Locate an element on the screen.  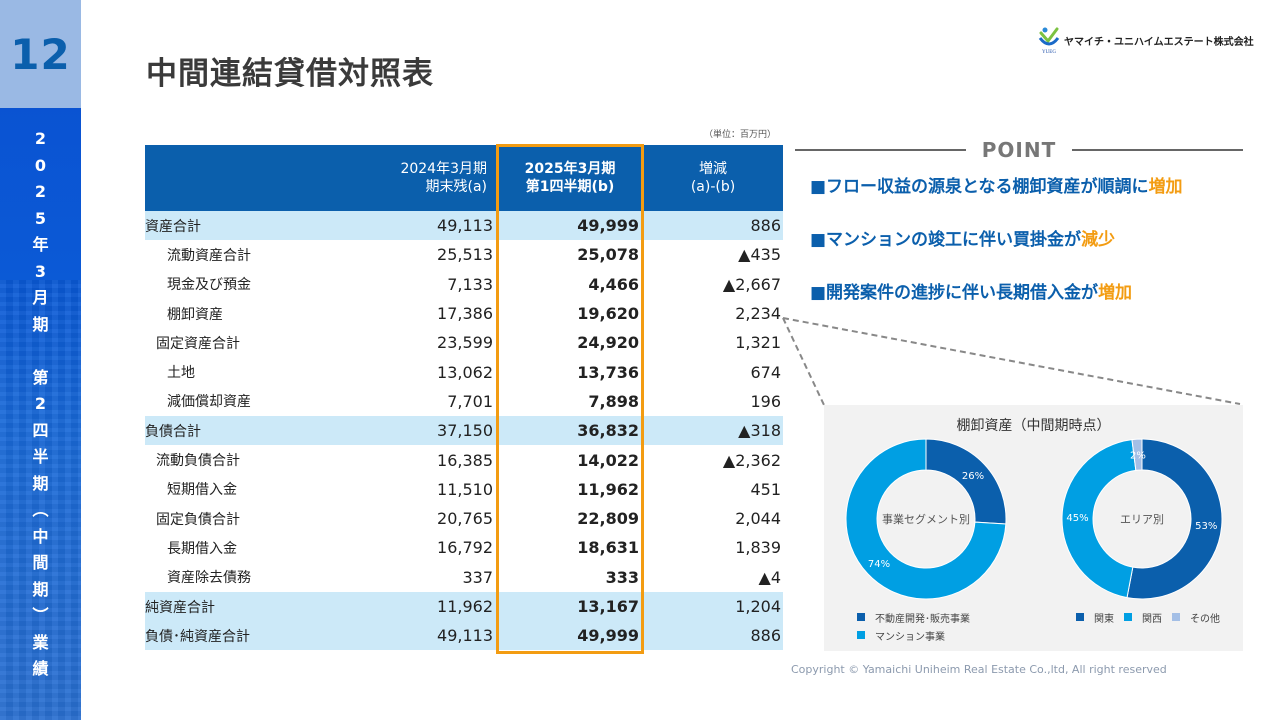
value-fy2024: 11,510 is located at coordinates (465, 489).